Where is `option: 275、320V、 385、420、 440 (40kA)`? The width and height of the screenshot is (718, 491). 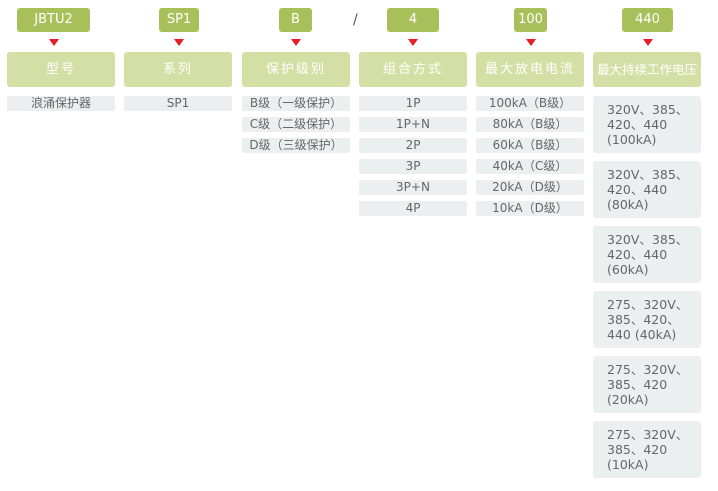 option: 275、320V、 385、420、 440 (40kA) is located at coordinates (647, 319).